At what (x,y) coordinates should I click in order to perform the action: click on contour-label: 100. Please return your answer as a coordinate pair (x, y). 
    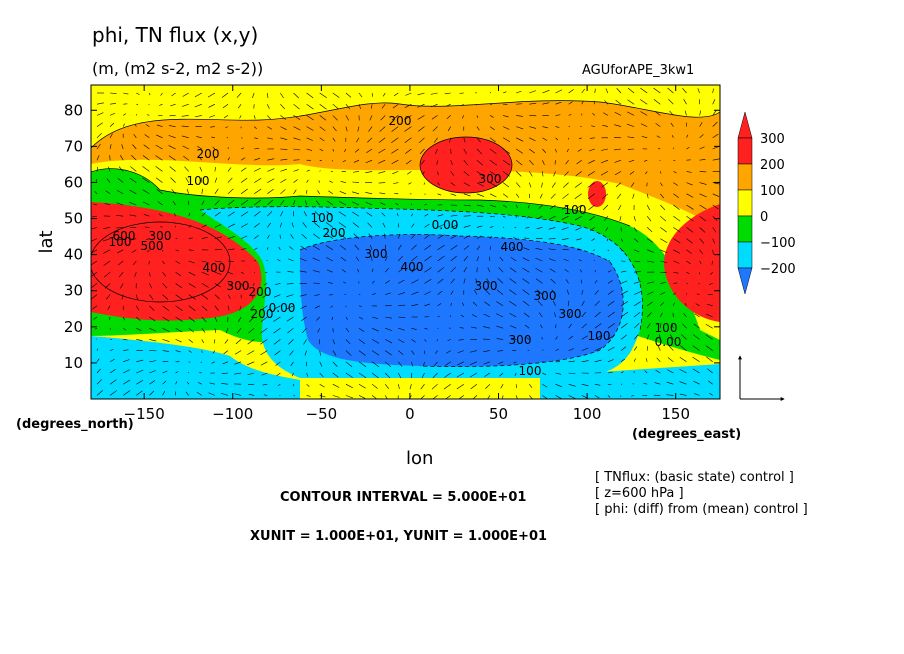
    Looking at the image, I should click on (120, 242).